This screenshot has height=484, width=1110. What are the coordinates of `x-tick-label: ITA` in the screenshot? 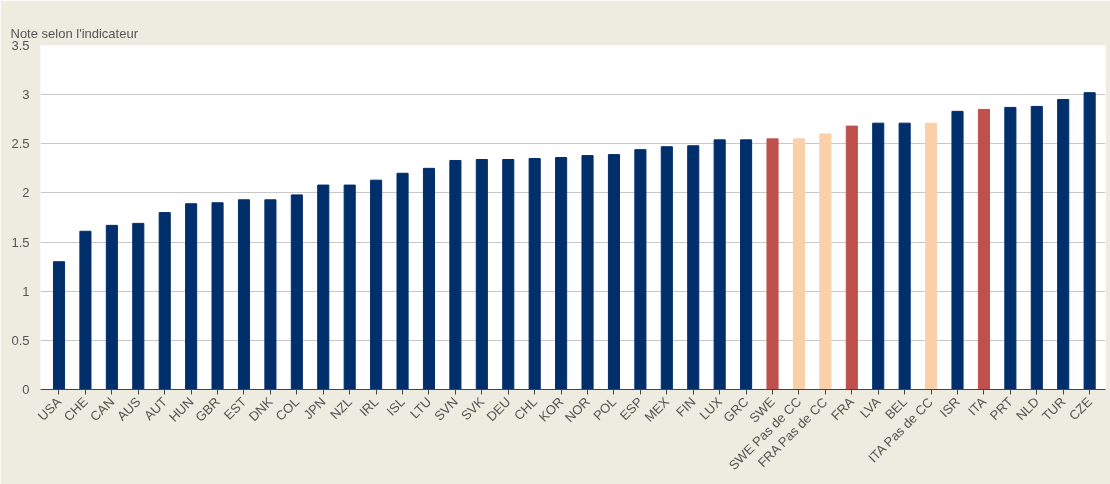 It's located at (977, 406).